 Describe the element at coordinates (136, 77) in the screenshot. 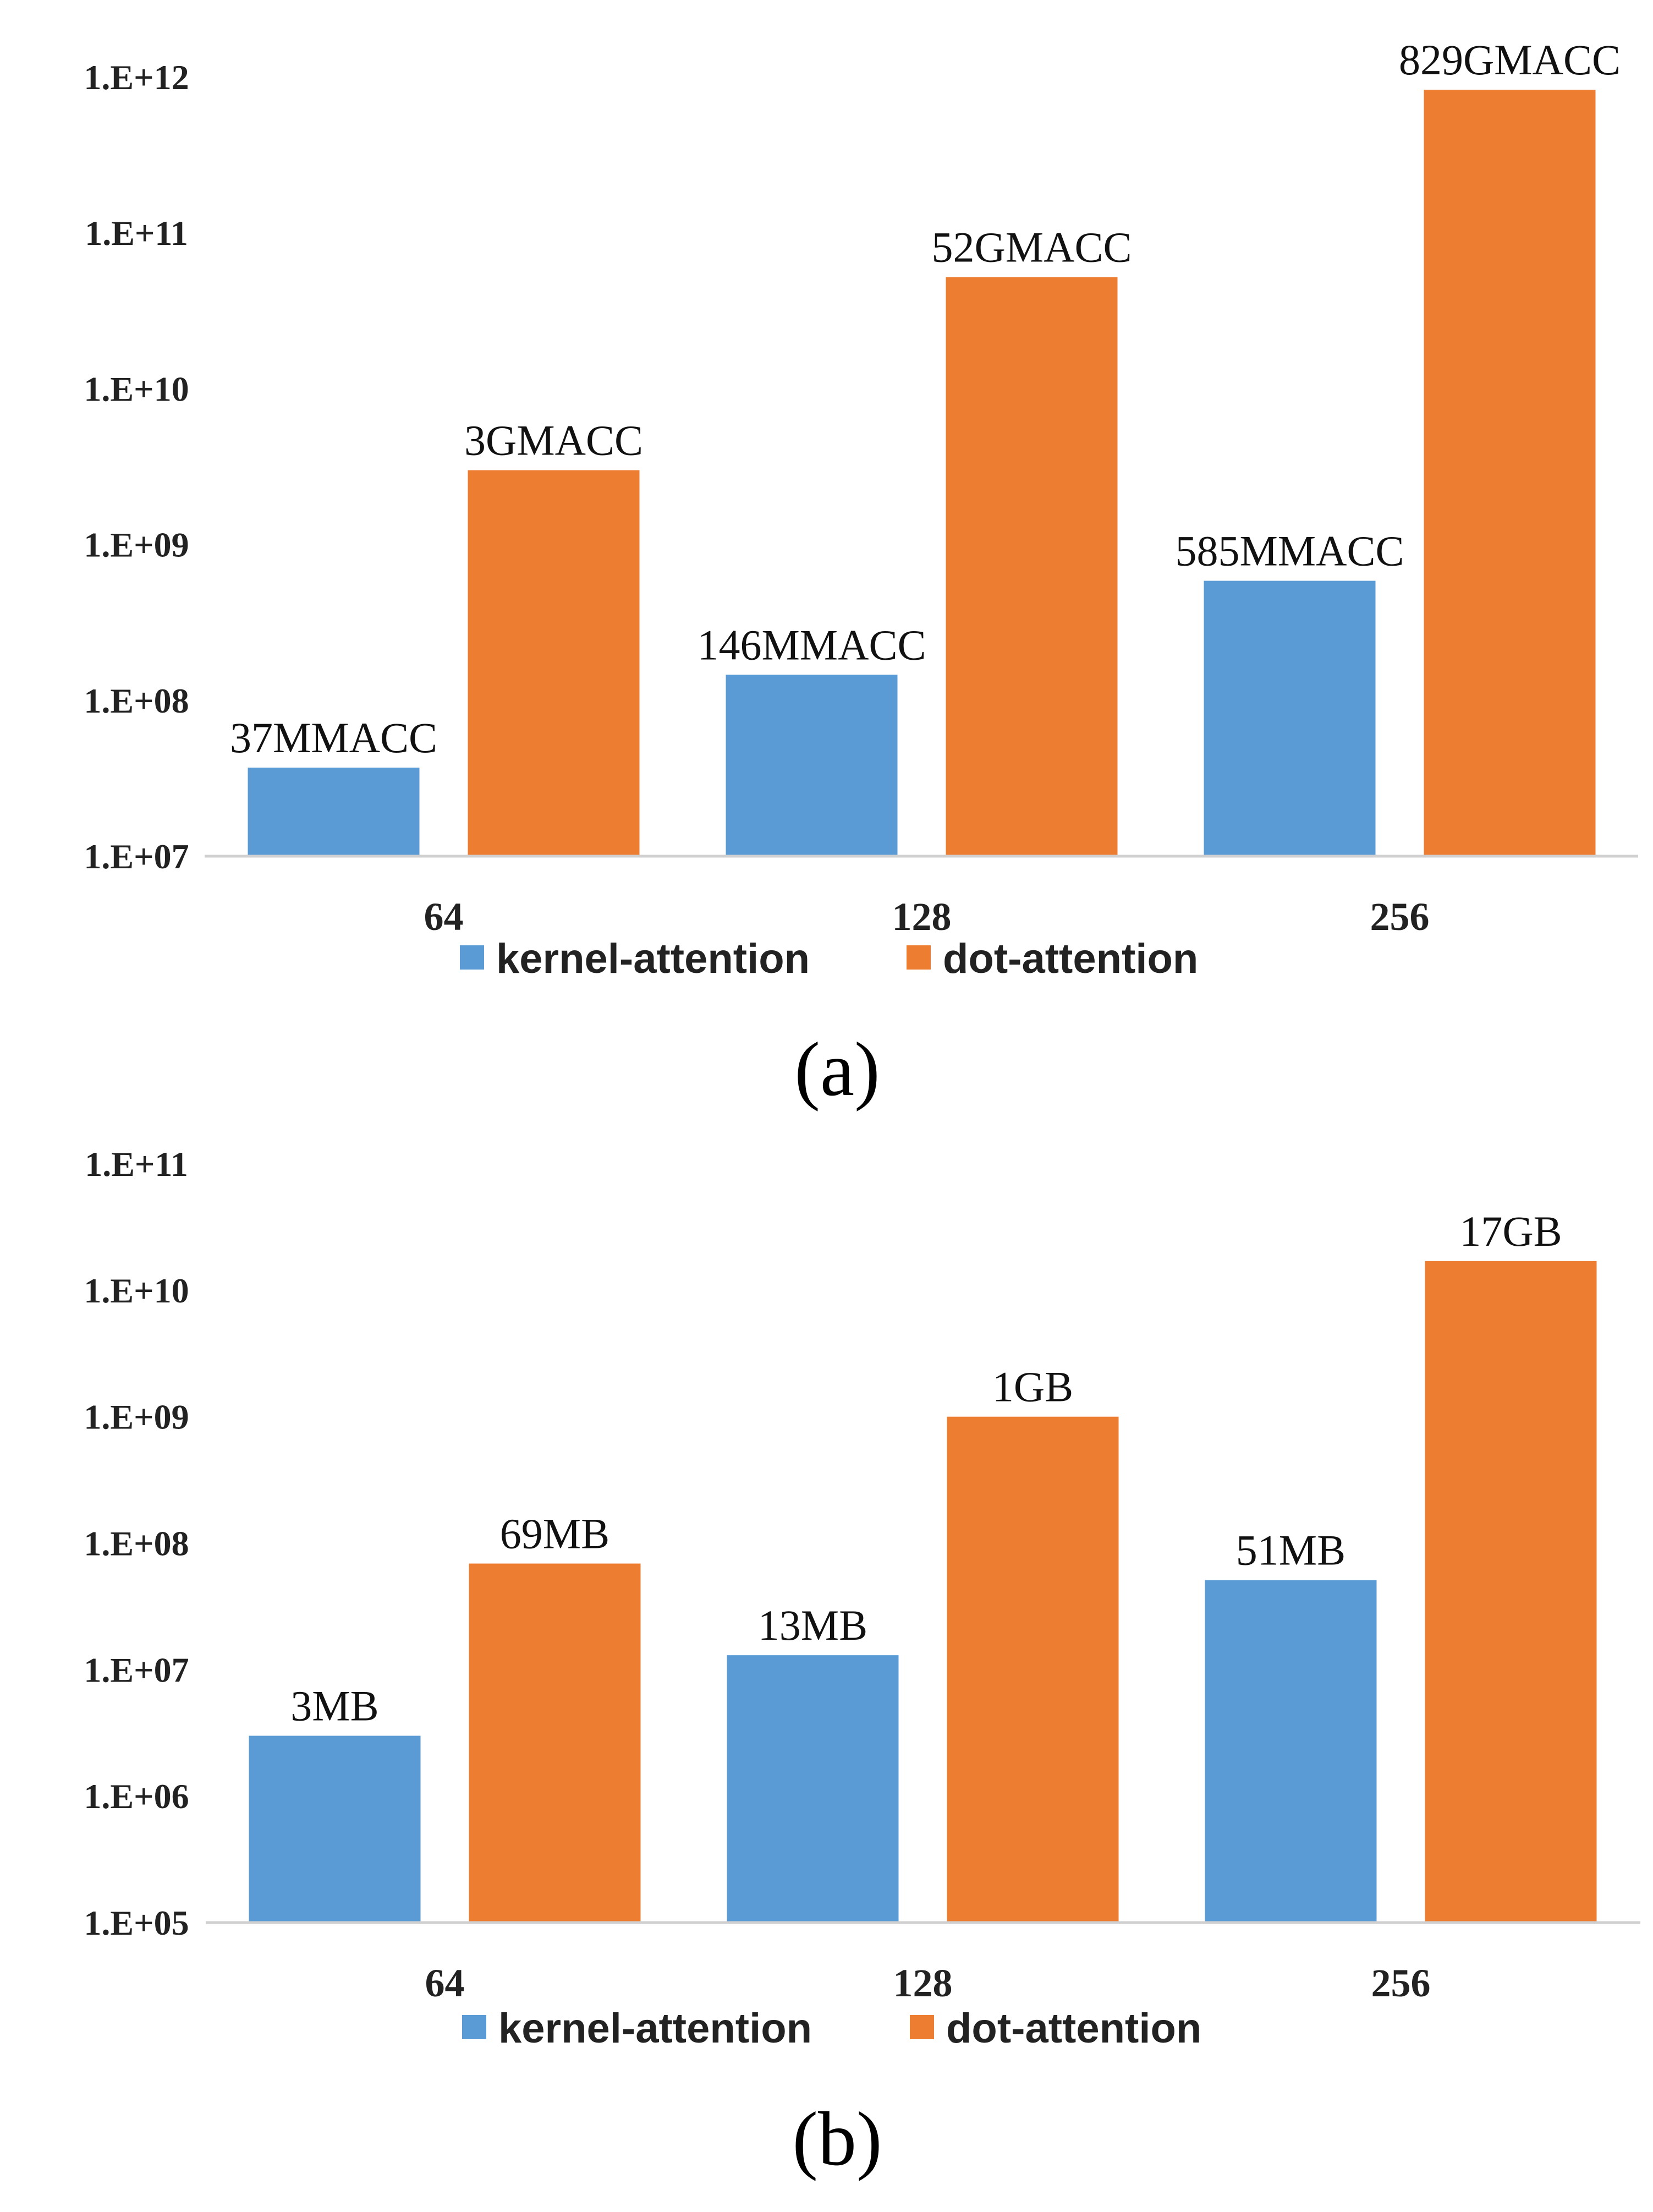

I see `y-tick-label: 1.E+12` at that location.